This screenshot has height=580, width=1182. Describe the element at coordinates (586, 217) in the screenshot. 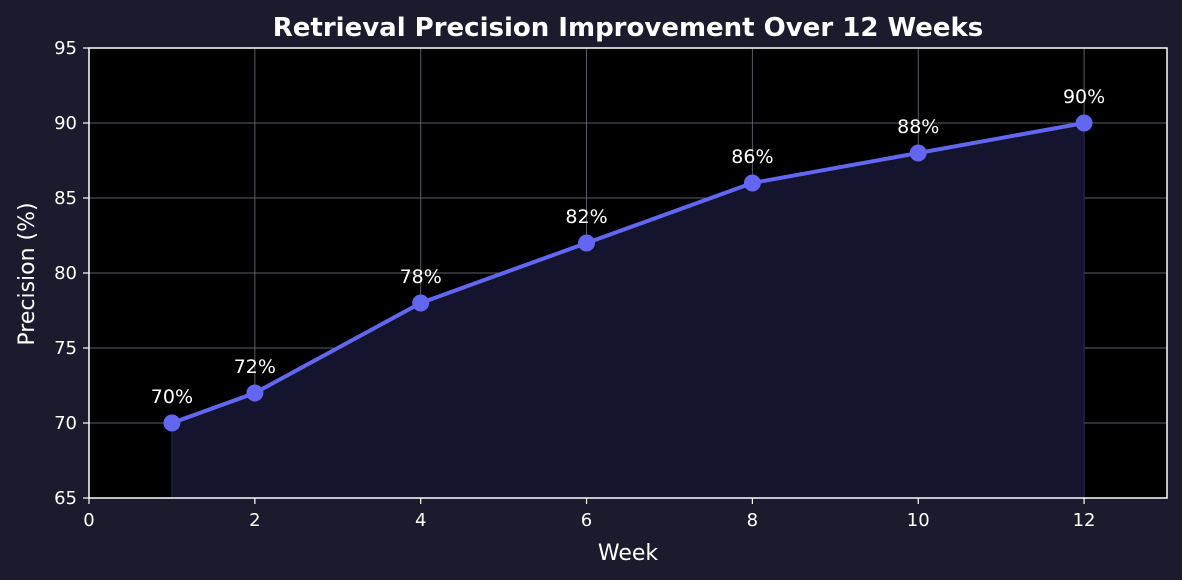

I see `data-label: 82%` at that location.